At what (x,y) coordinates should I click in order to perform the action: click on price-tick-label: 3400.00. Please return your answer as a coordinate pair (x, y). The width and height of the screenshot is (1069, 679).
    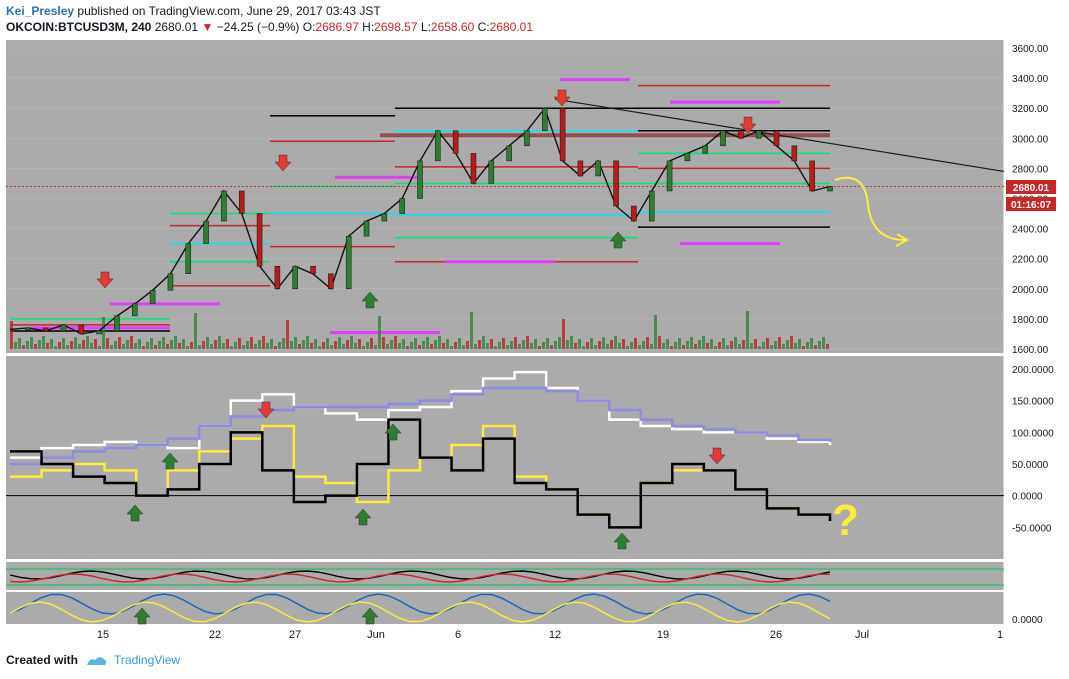
    Looking at the image, I should click on (1030, 79).